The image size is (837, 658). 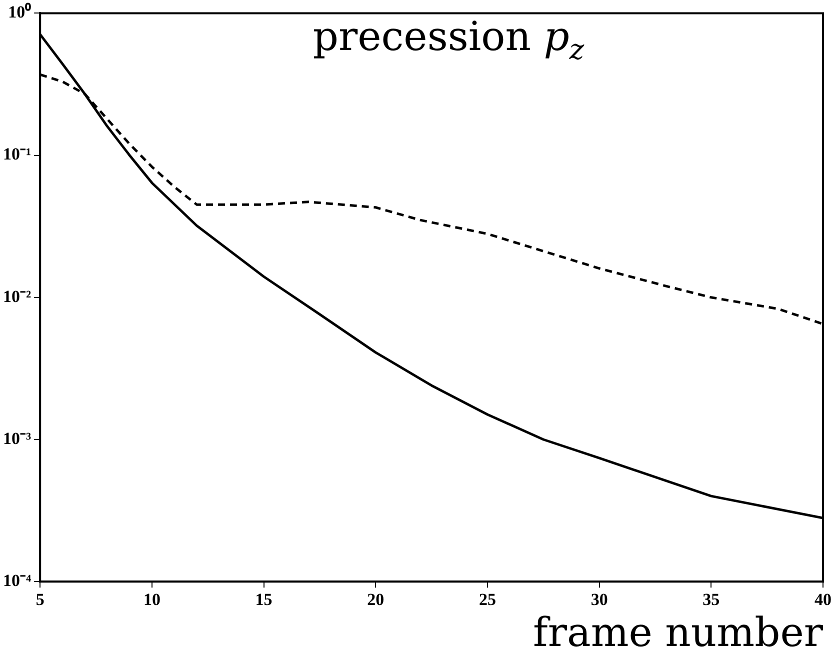 I want to click on y-tick-label: 10⁻², so click(x=17, y=296).